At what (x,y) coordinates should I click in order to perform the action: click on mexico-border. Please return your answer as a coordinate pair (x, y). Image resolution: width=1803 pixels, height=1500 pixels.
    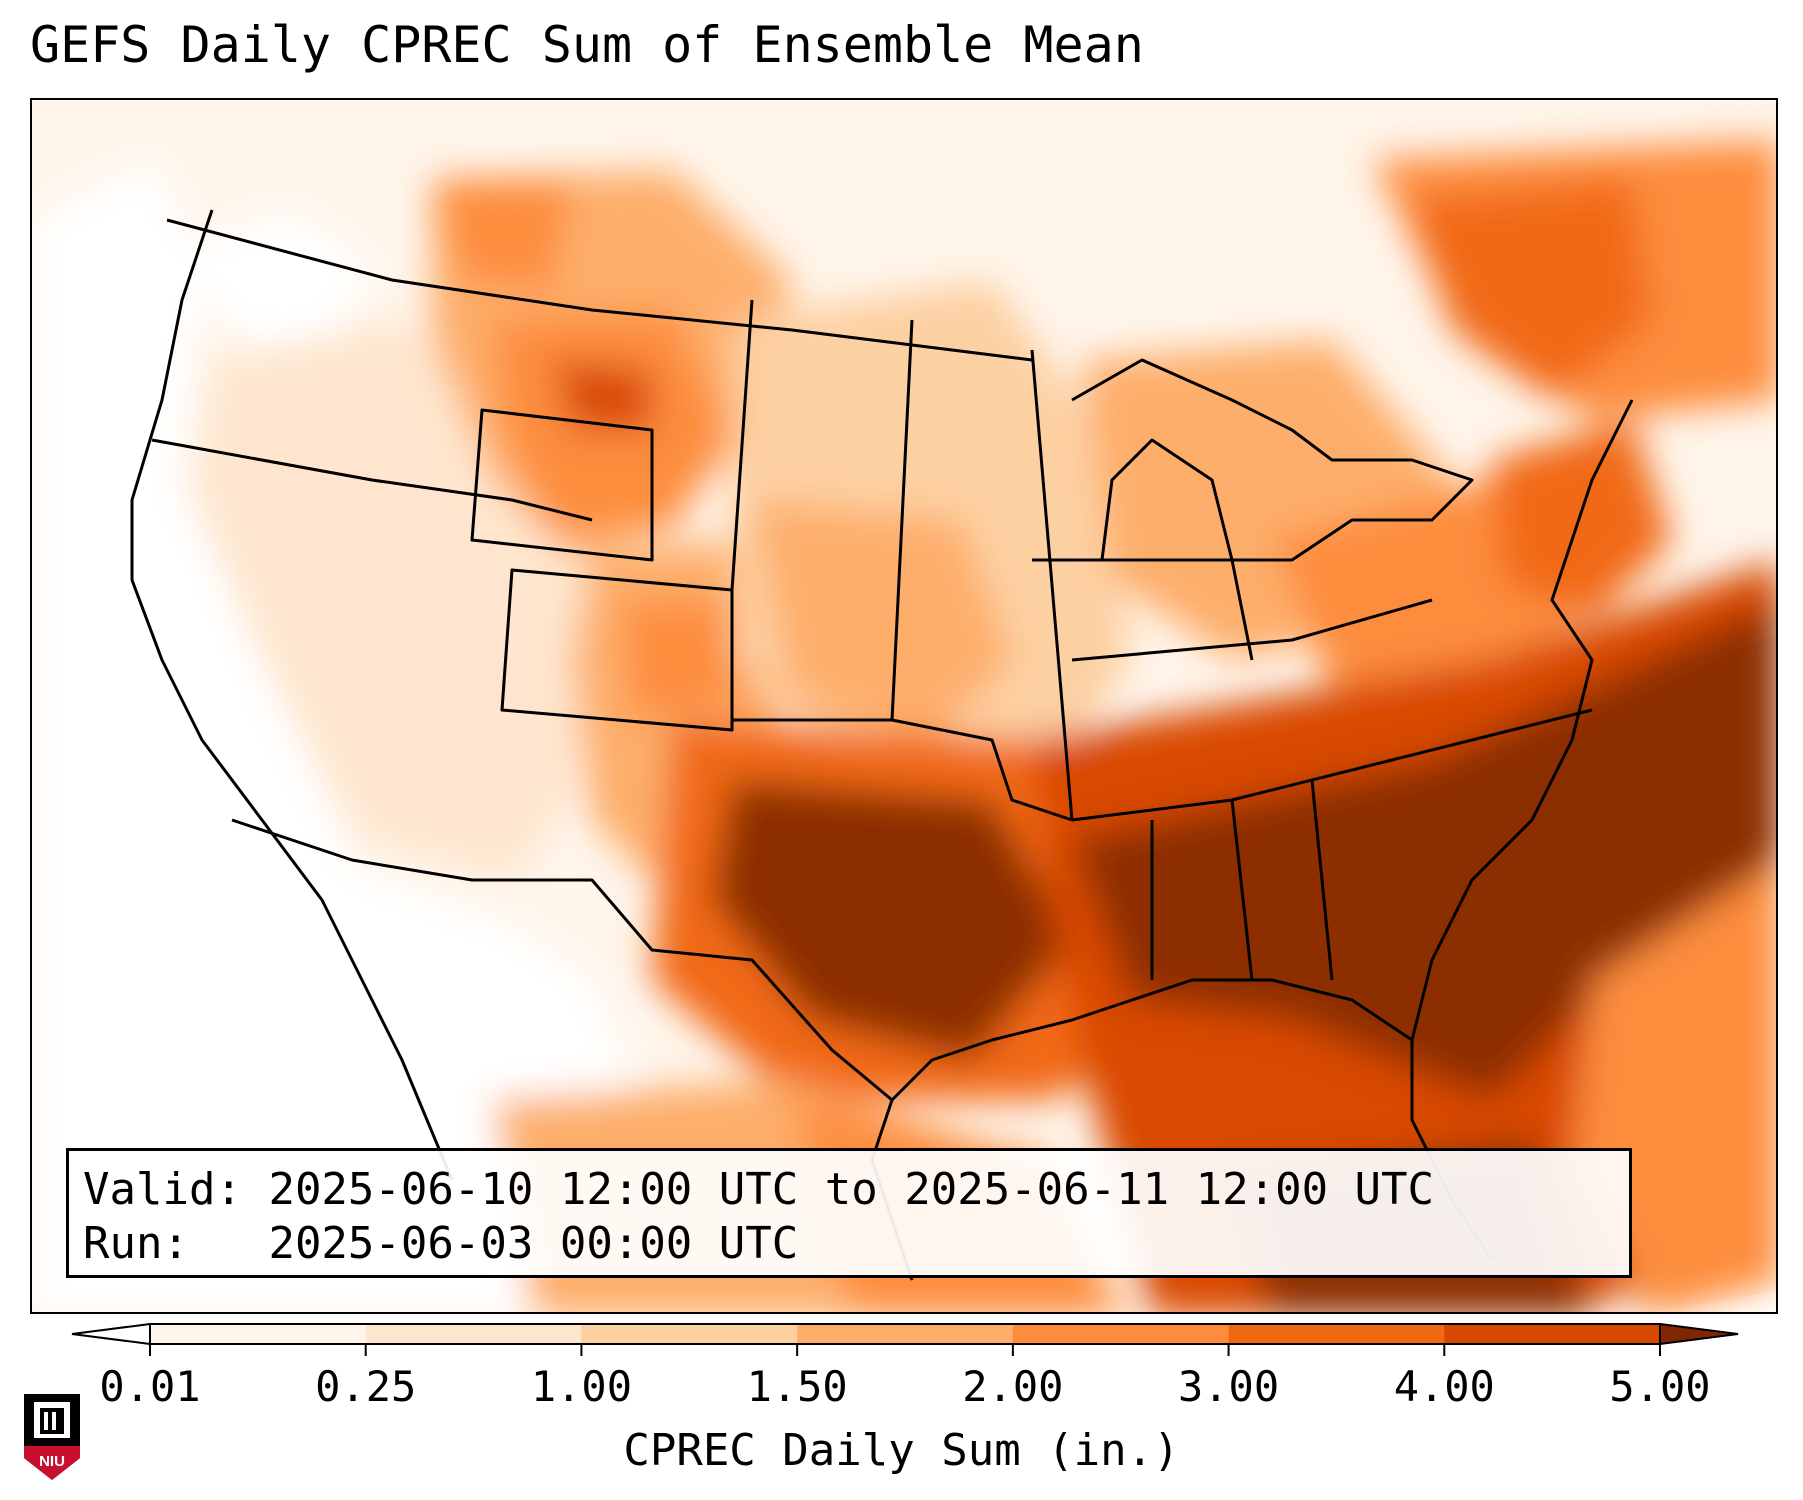
    Looking at the image, I should click on (562, 960).